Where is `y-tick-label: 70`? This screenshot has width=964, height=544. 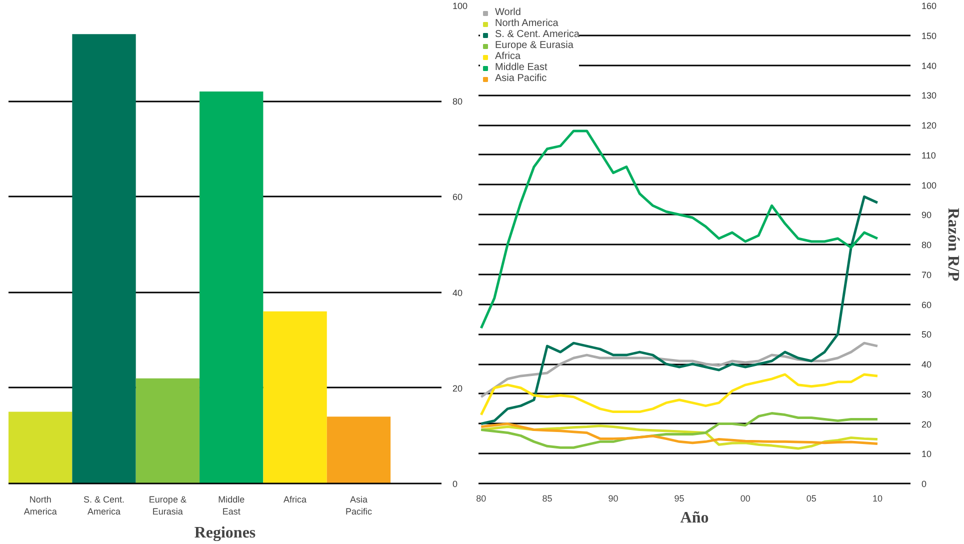
y-tick-label: 70 is located at coordinates (927, 275).